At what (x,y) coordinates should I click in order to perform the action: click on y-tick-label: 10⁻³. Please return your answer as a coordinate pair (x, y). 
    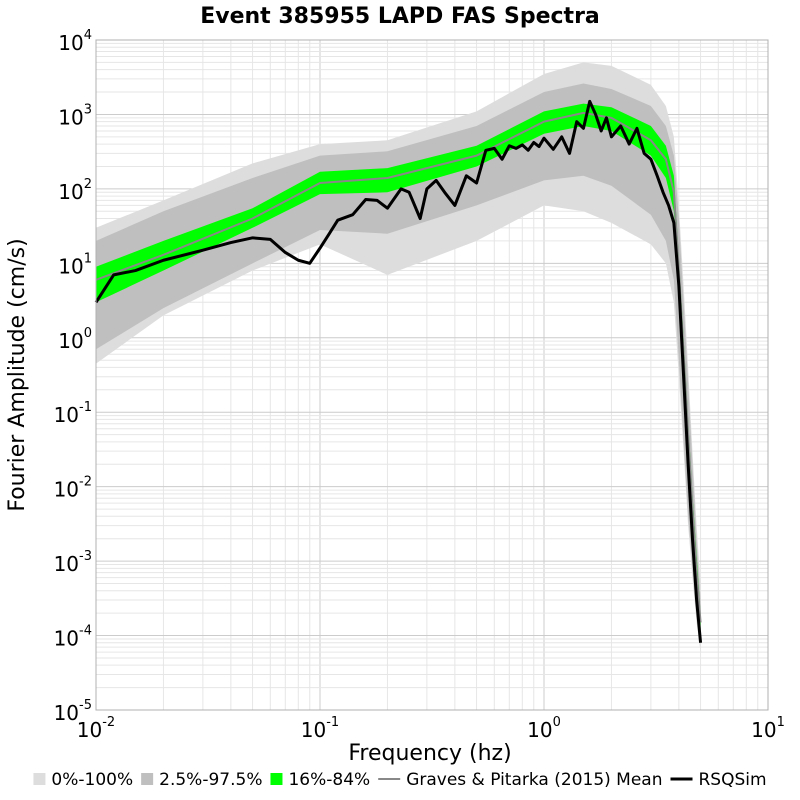
    Looking at the image, I should click on (73, 562).